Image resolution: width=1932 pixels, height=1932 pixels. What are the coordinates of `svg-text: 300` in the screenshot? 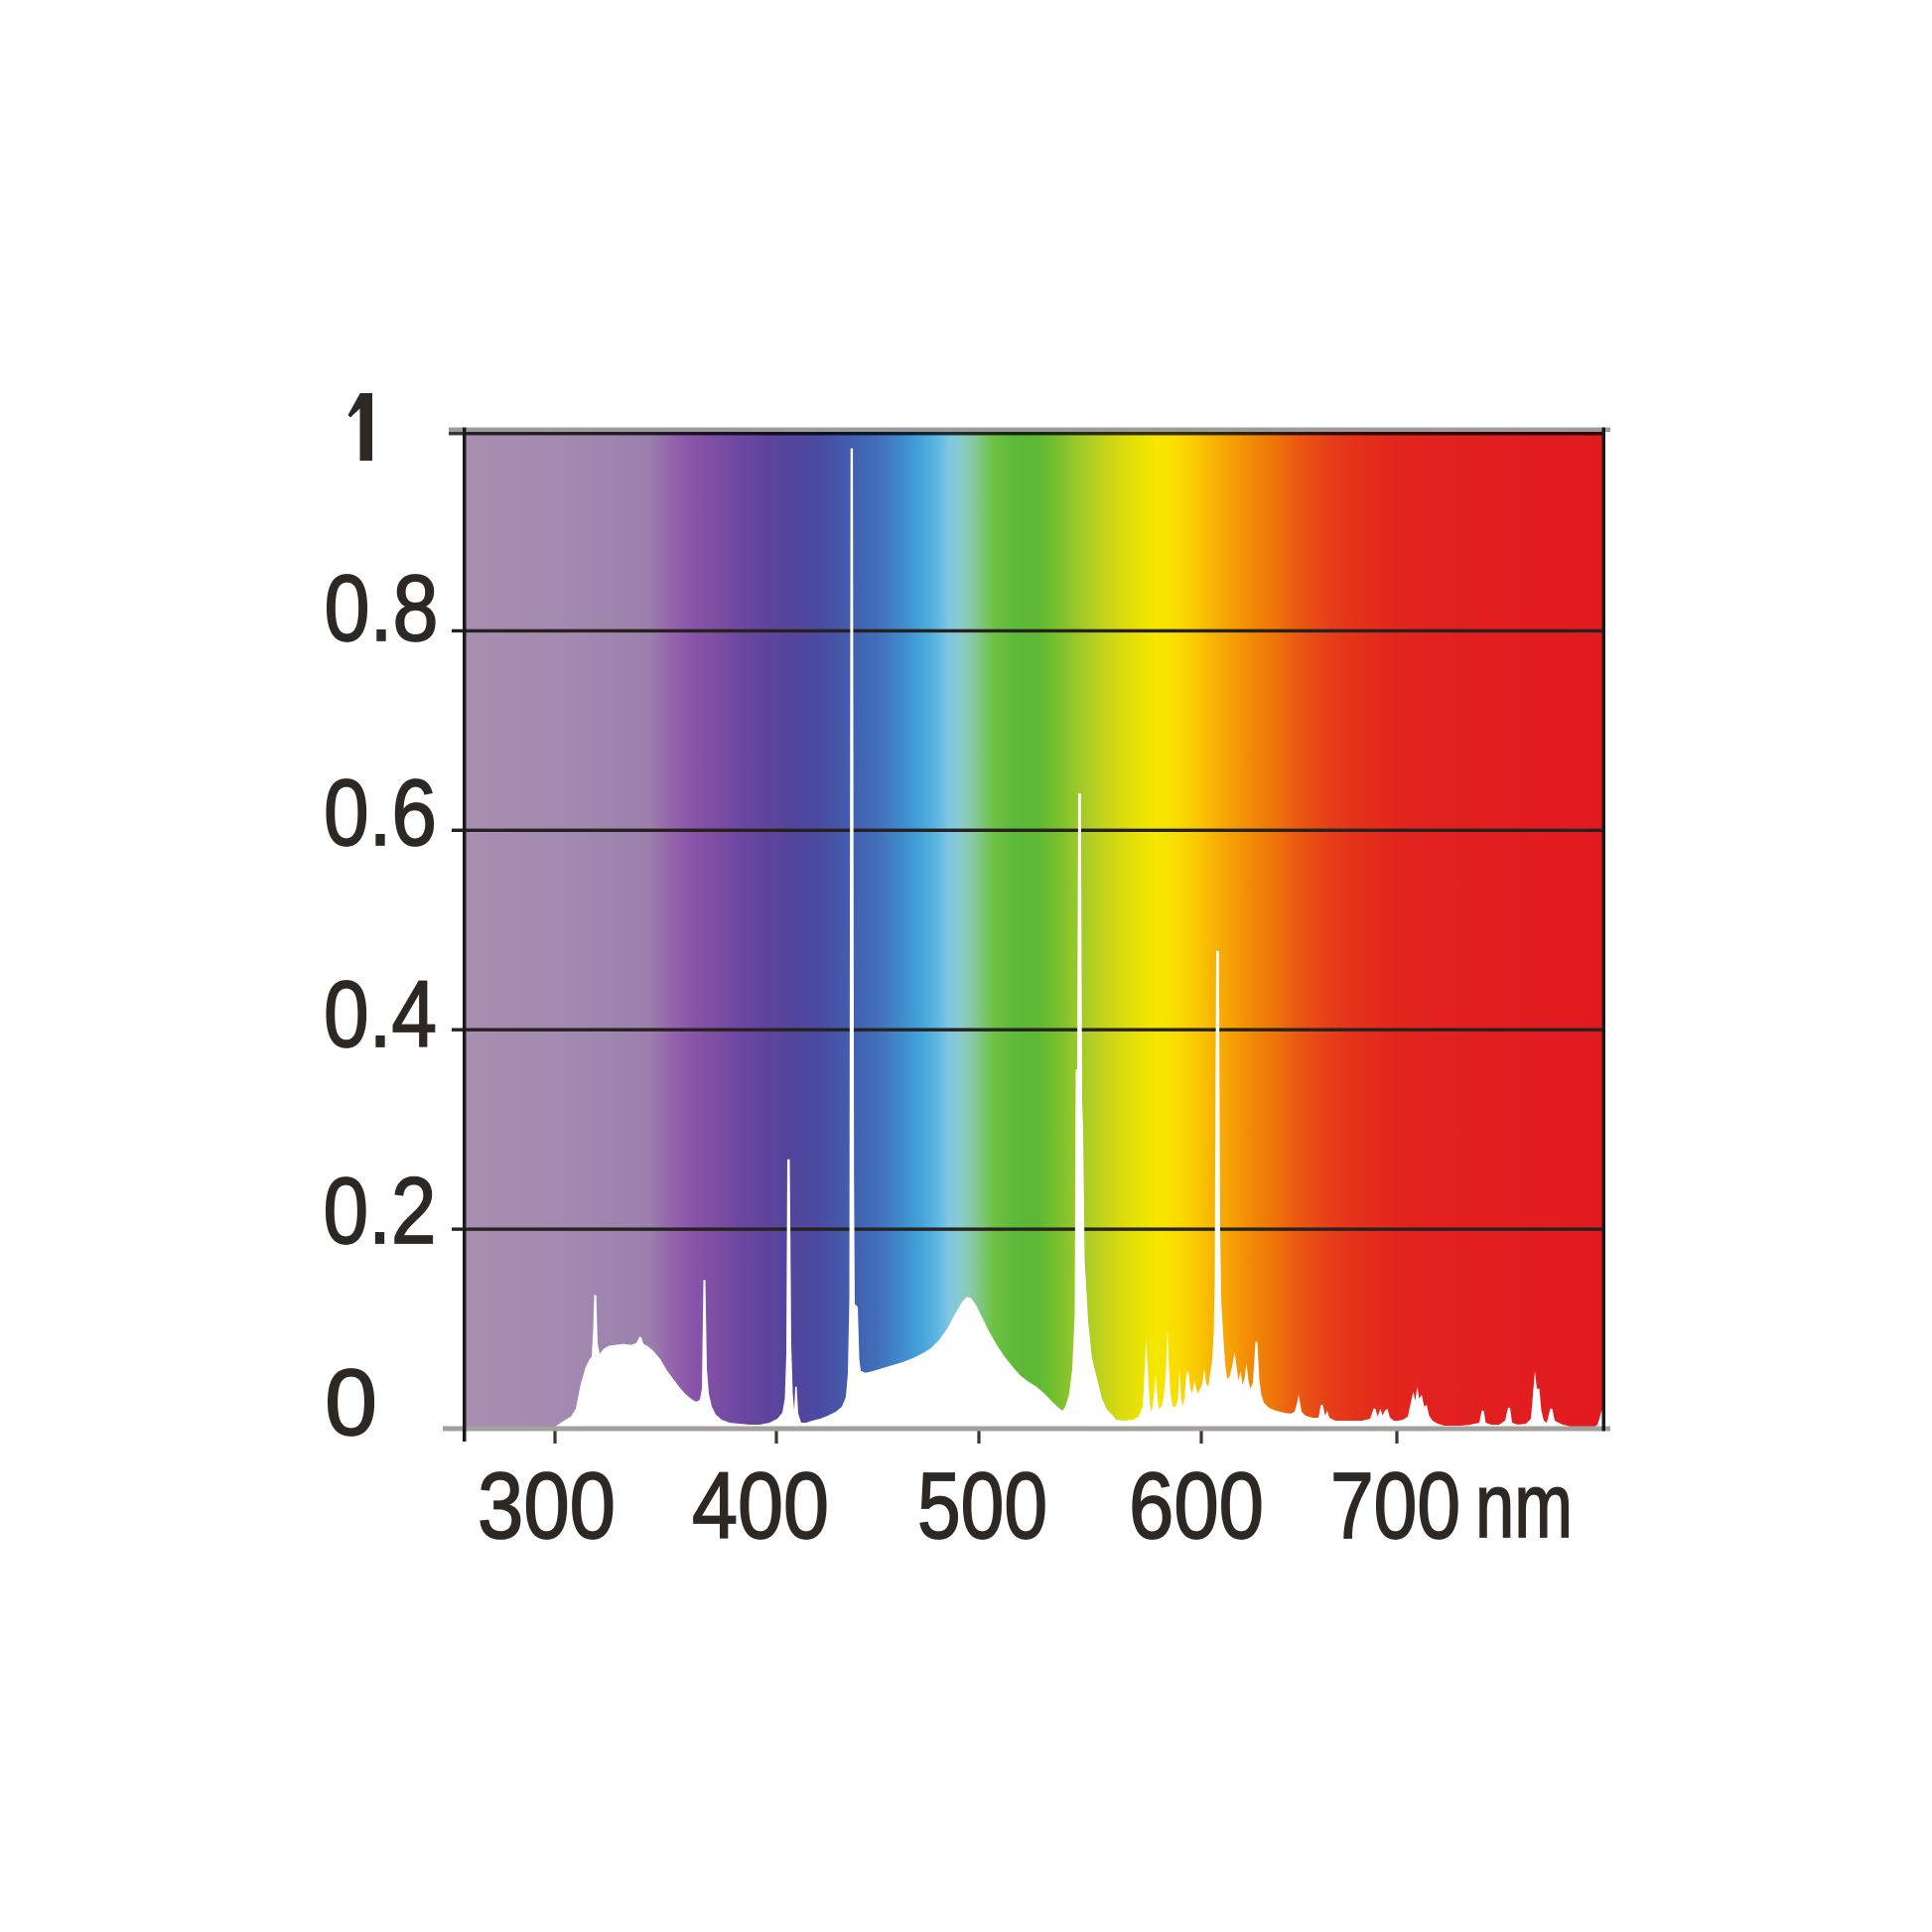 It's located at (547, 1506).